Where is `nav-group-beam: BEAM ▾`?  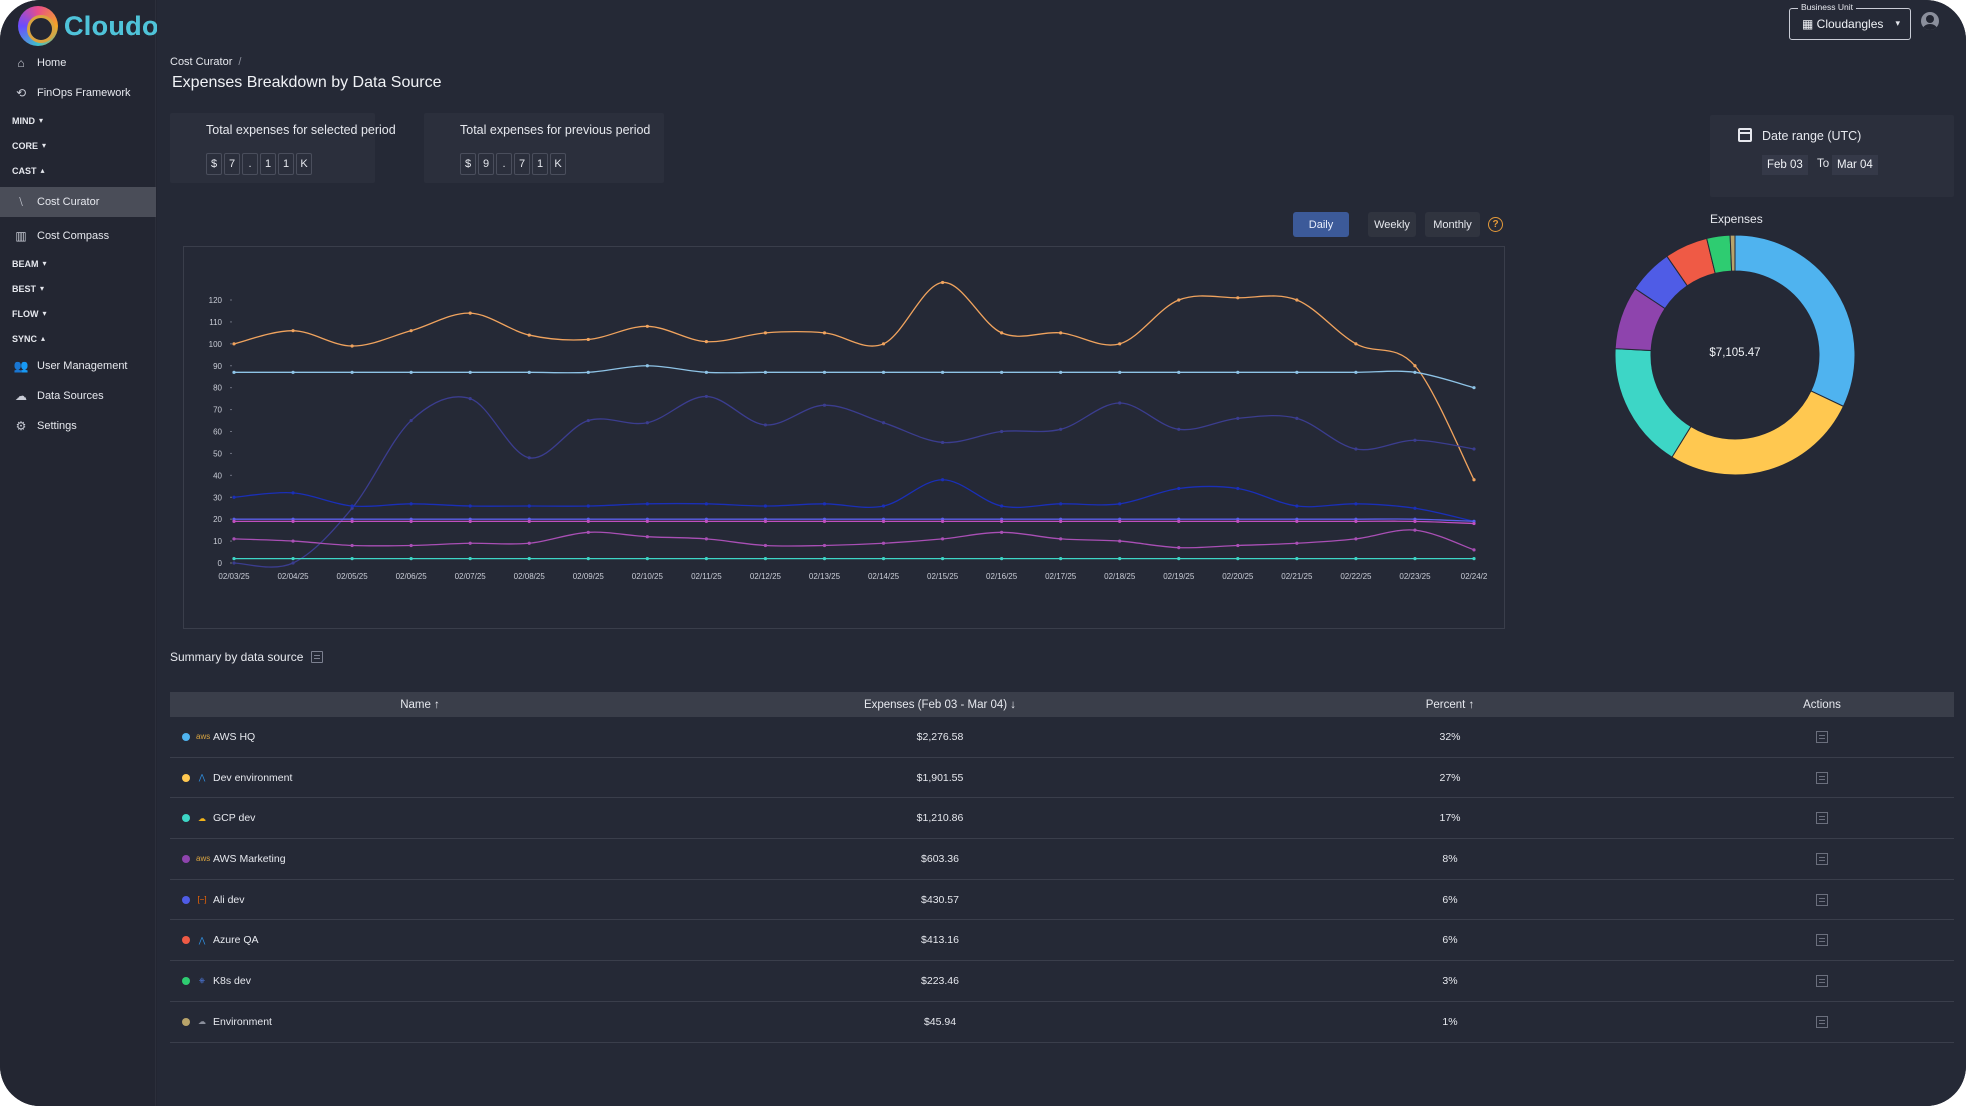 nav-group-beam: BEAM ▾ is located at coordinates (78, 263).